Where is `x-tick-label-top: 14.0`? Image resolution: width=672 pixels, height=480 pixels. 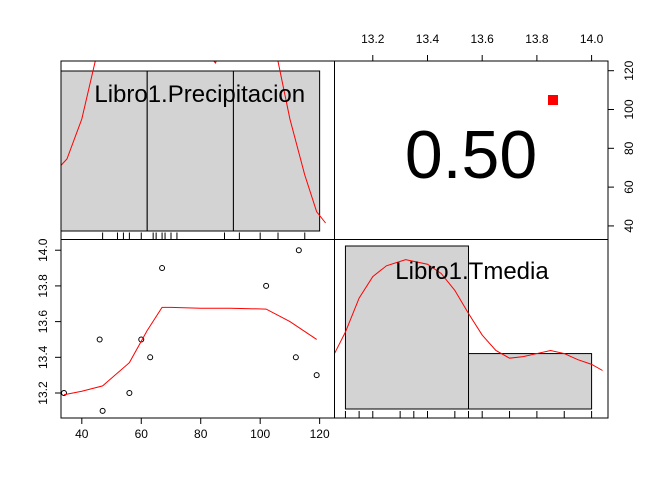 x-tick-label-top: 14.0 is located at coordinates (592, 39).